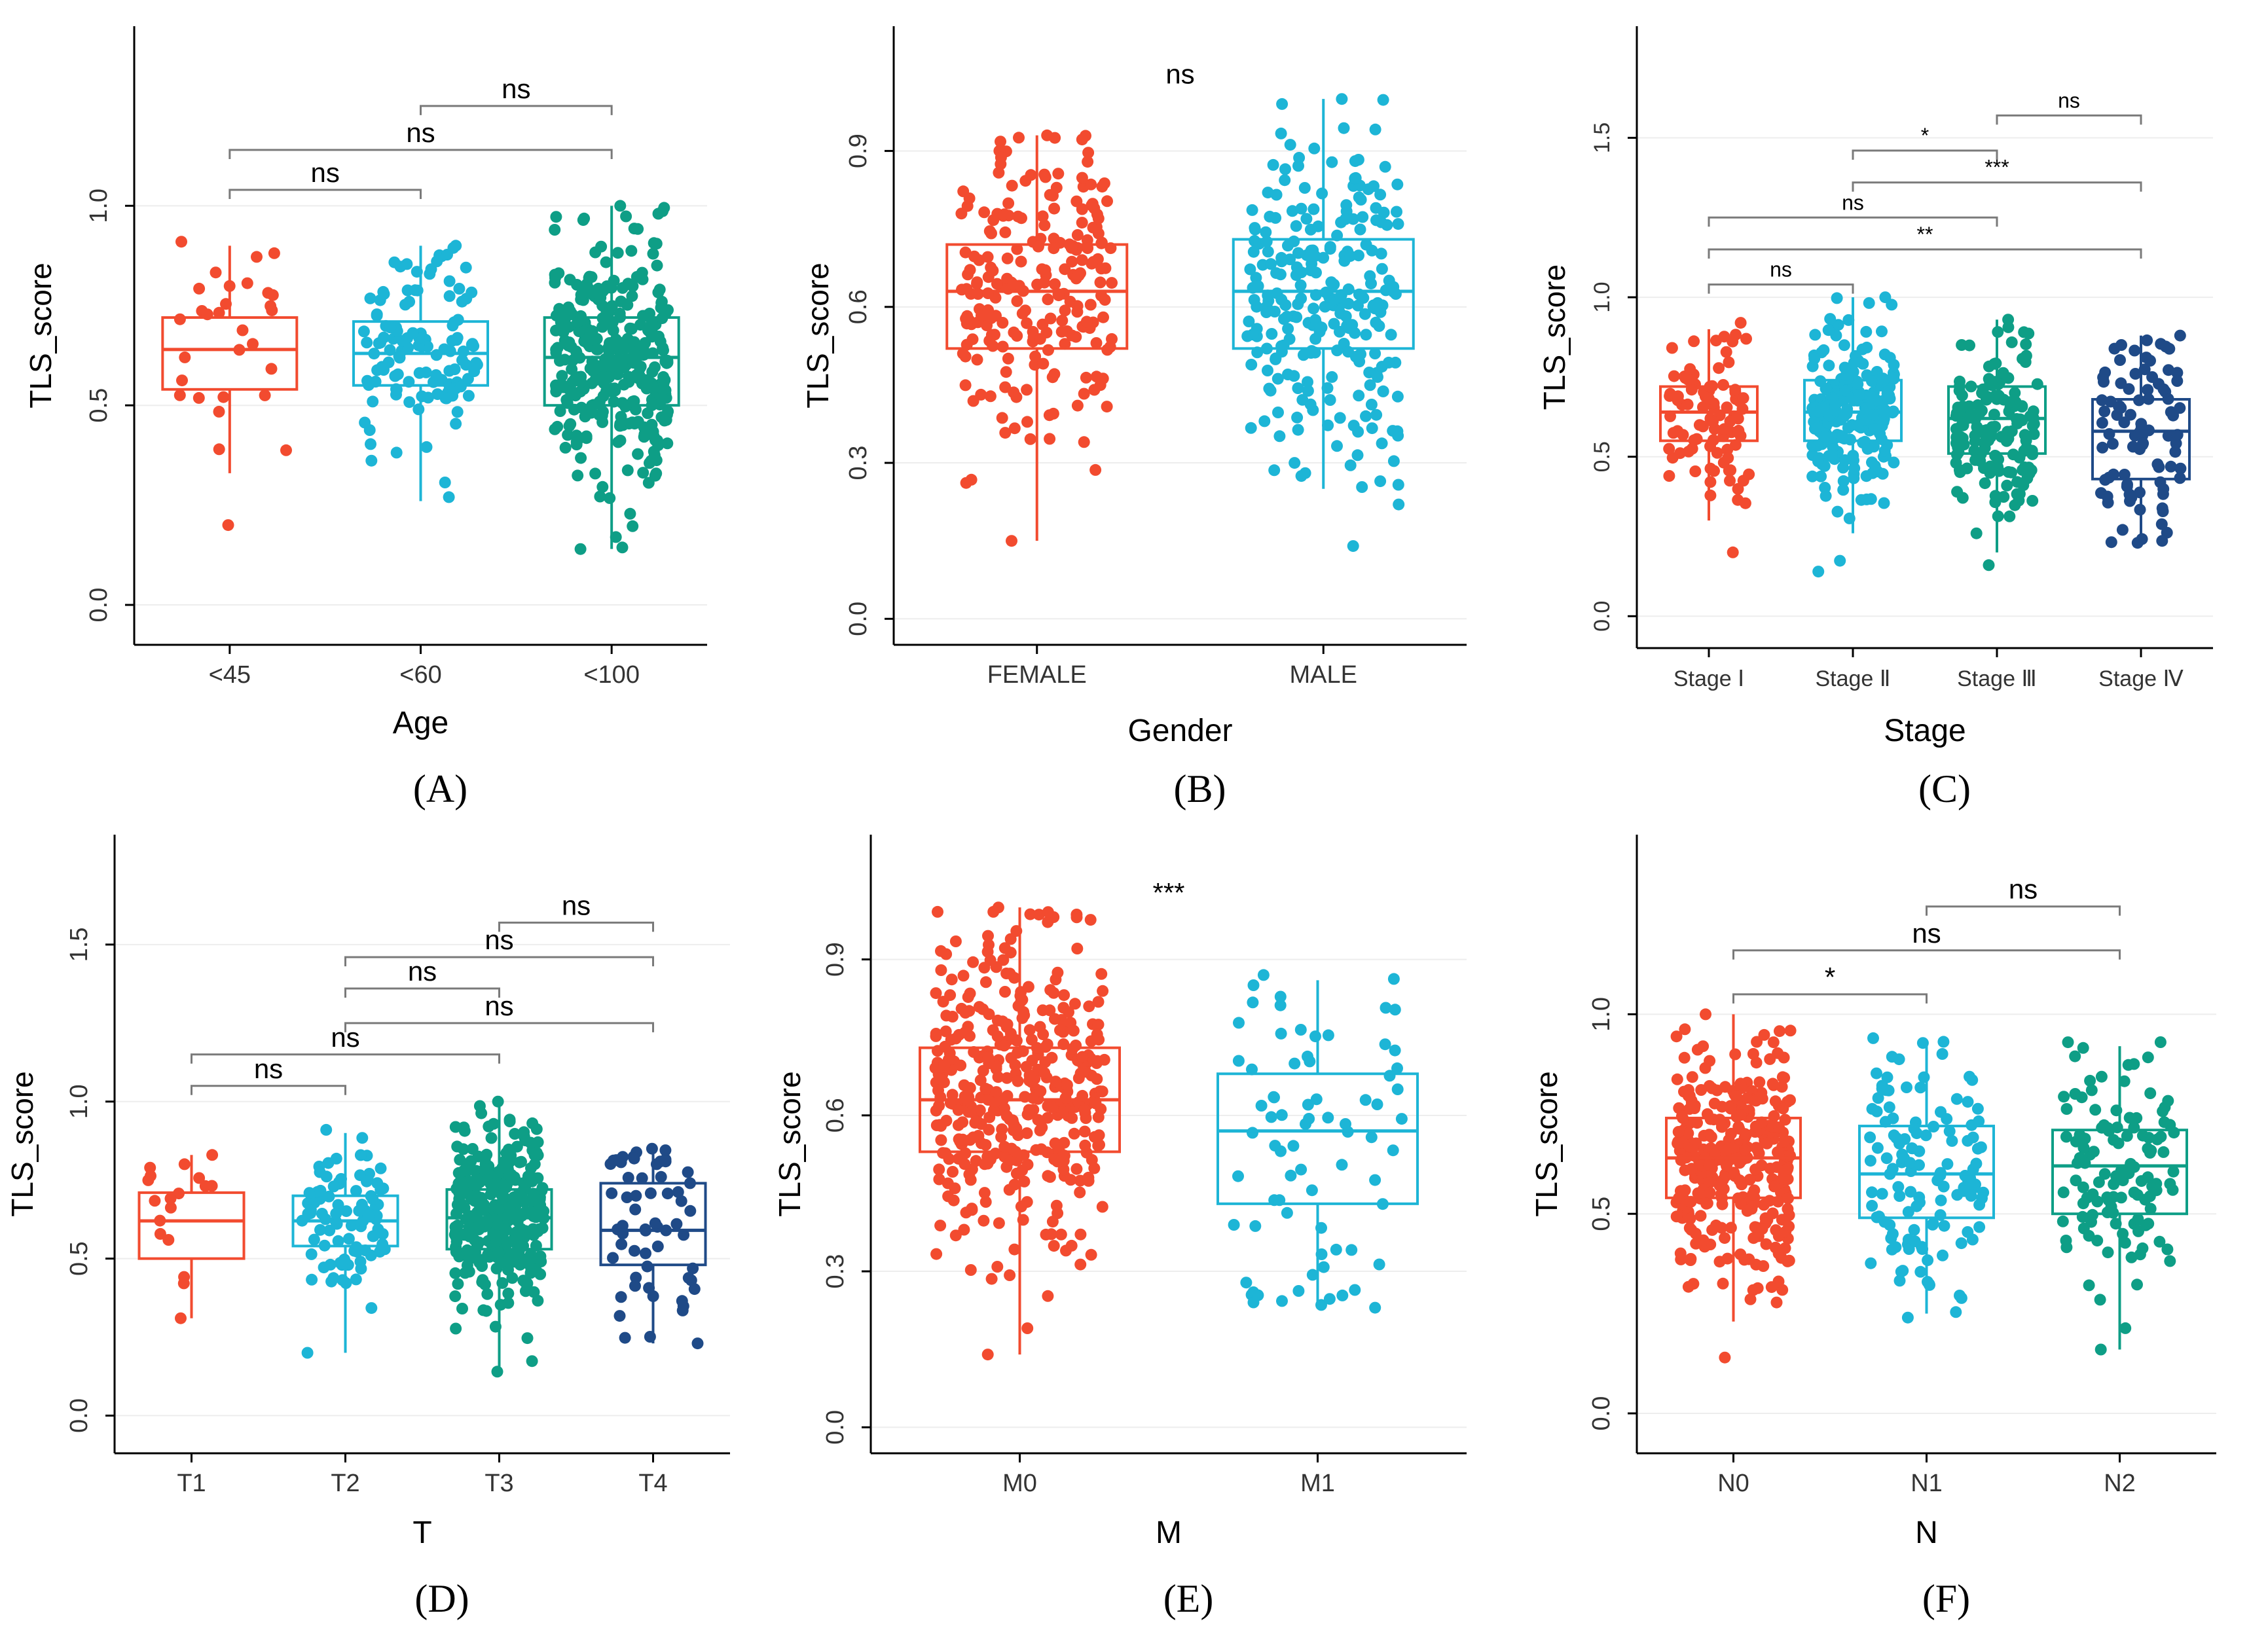 This screenshot has width=2268, height=1632. Describe the element at coordinates (79, 1416) in the screenshot. I see `y-tick-label: 0.0` at that location.